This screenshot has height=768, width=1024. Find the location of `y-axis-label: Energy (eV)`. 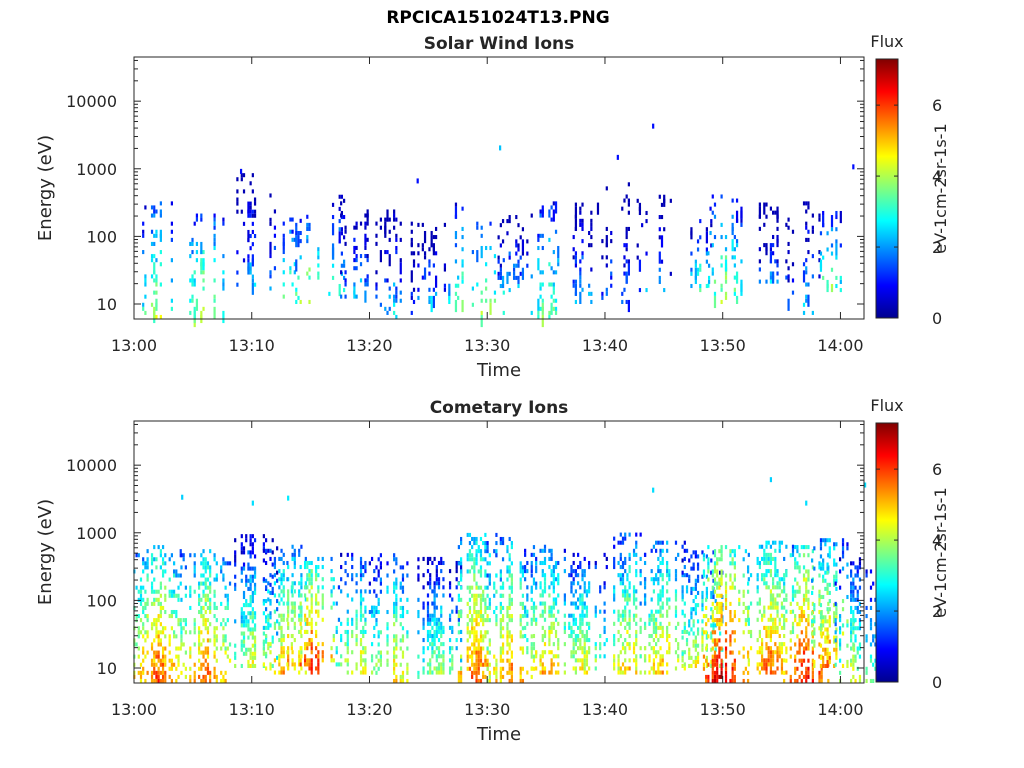

y-axis-label: Energy (eV) is located at coordinates (45, 188).